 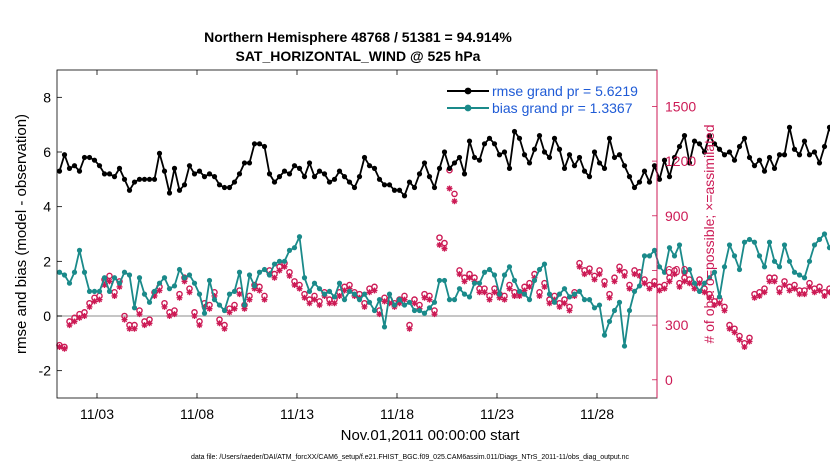 What do you see at coordinates (97, 414) in the screenshot?
I see `x-tick-label: 11/03` at bounding box center [97, 414].